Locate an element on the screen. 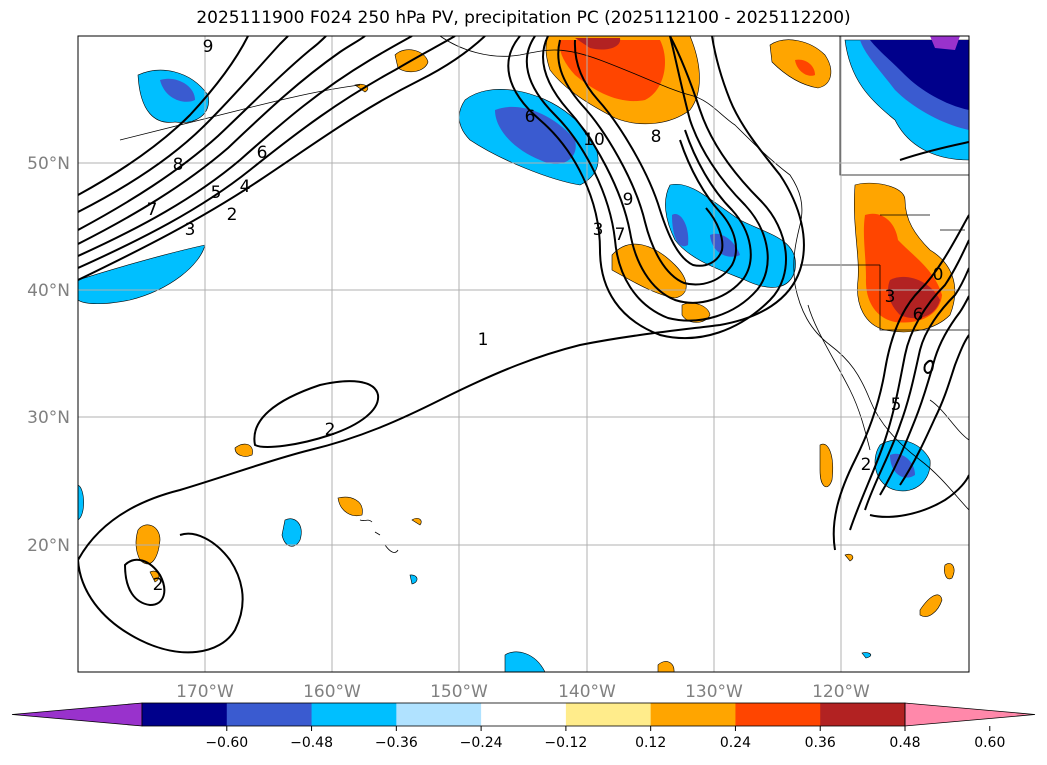  lon-tick-labels: 170°W 160°W 150°W 140°W 130°W 120°W is located at coordinates (523, 692).